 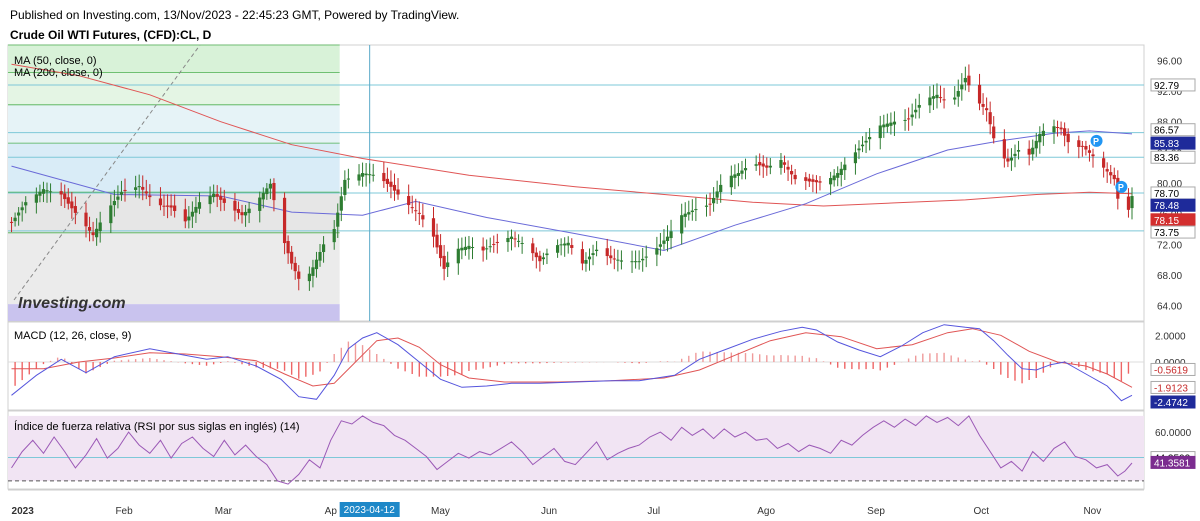 I want to click on time-tick-label: Oct, so click(x=982, y=511).